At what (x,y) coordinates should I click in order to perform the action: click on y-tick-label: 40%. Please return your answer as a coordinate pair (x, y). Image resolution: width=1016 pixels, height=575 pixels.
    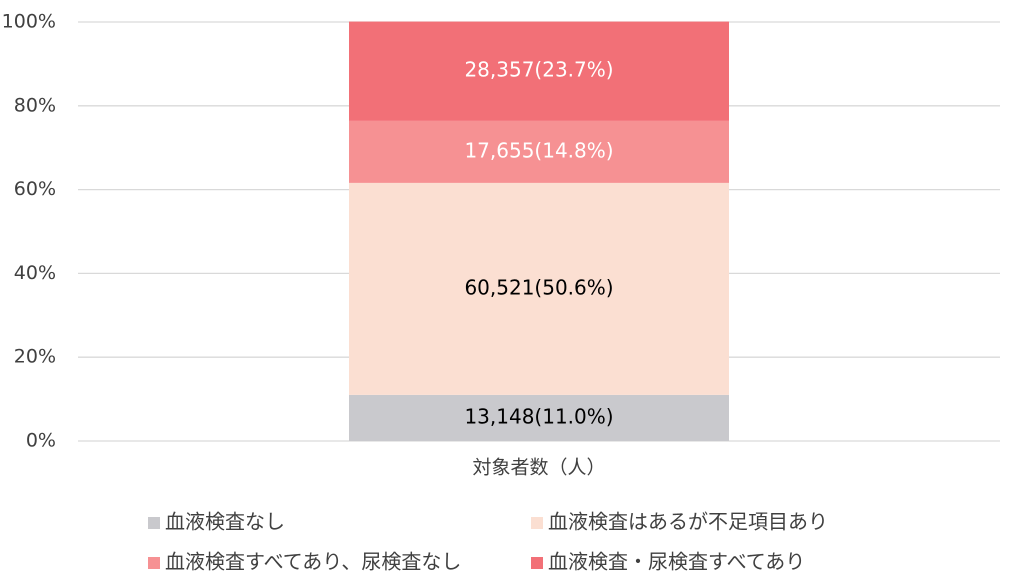
    Looking at the image, I should click on (35, 273).